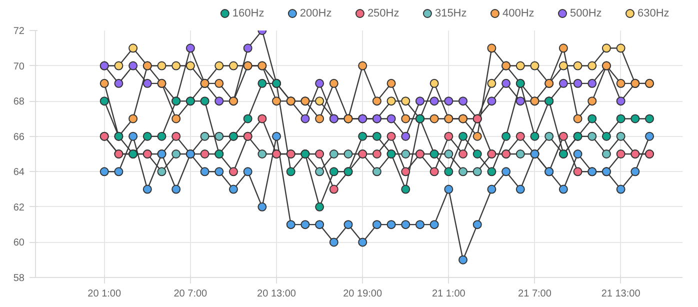 The image size is (698, 307). I want to click on y-tick-label: 72, so click(19, 31).